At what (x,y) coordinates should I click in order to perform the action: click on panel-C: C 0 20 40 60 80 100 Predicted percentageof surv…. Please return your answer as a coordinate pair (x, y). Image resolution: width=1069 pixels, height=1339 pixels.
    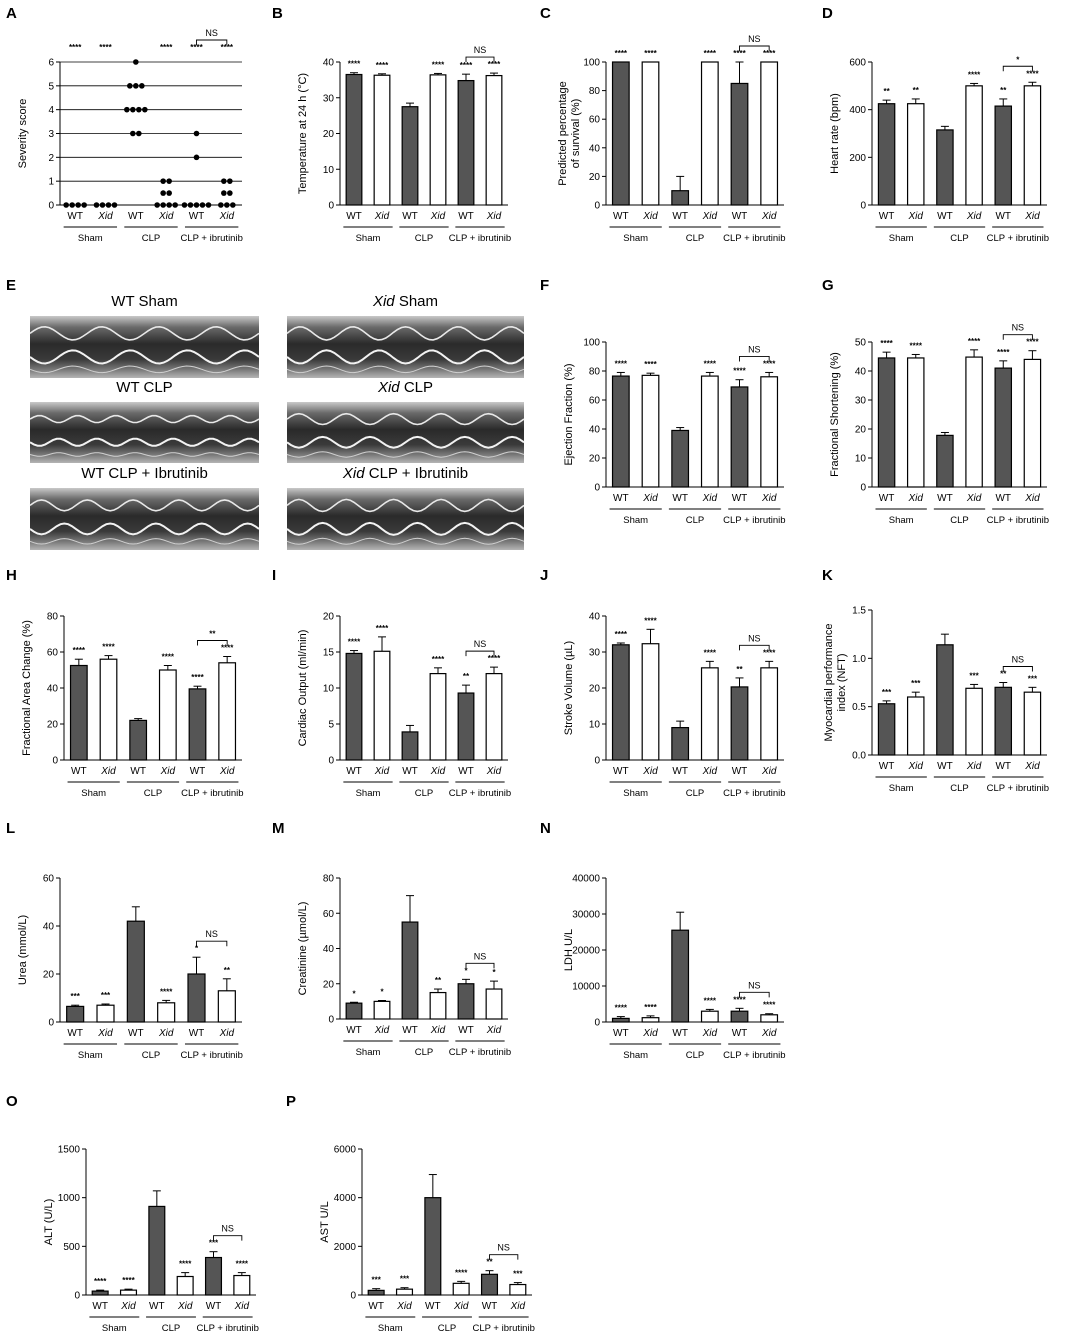
    Looking at the image, I should click on (663, 124).